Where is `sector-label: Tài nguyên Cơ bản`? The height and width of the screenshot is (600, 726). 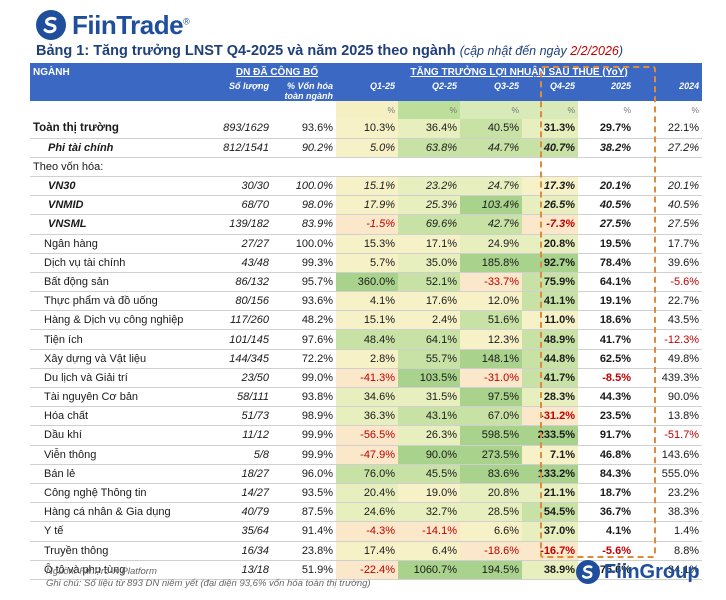
sector-label: Tài nguyên Cơ bản is located at coordinates (124, 397).